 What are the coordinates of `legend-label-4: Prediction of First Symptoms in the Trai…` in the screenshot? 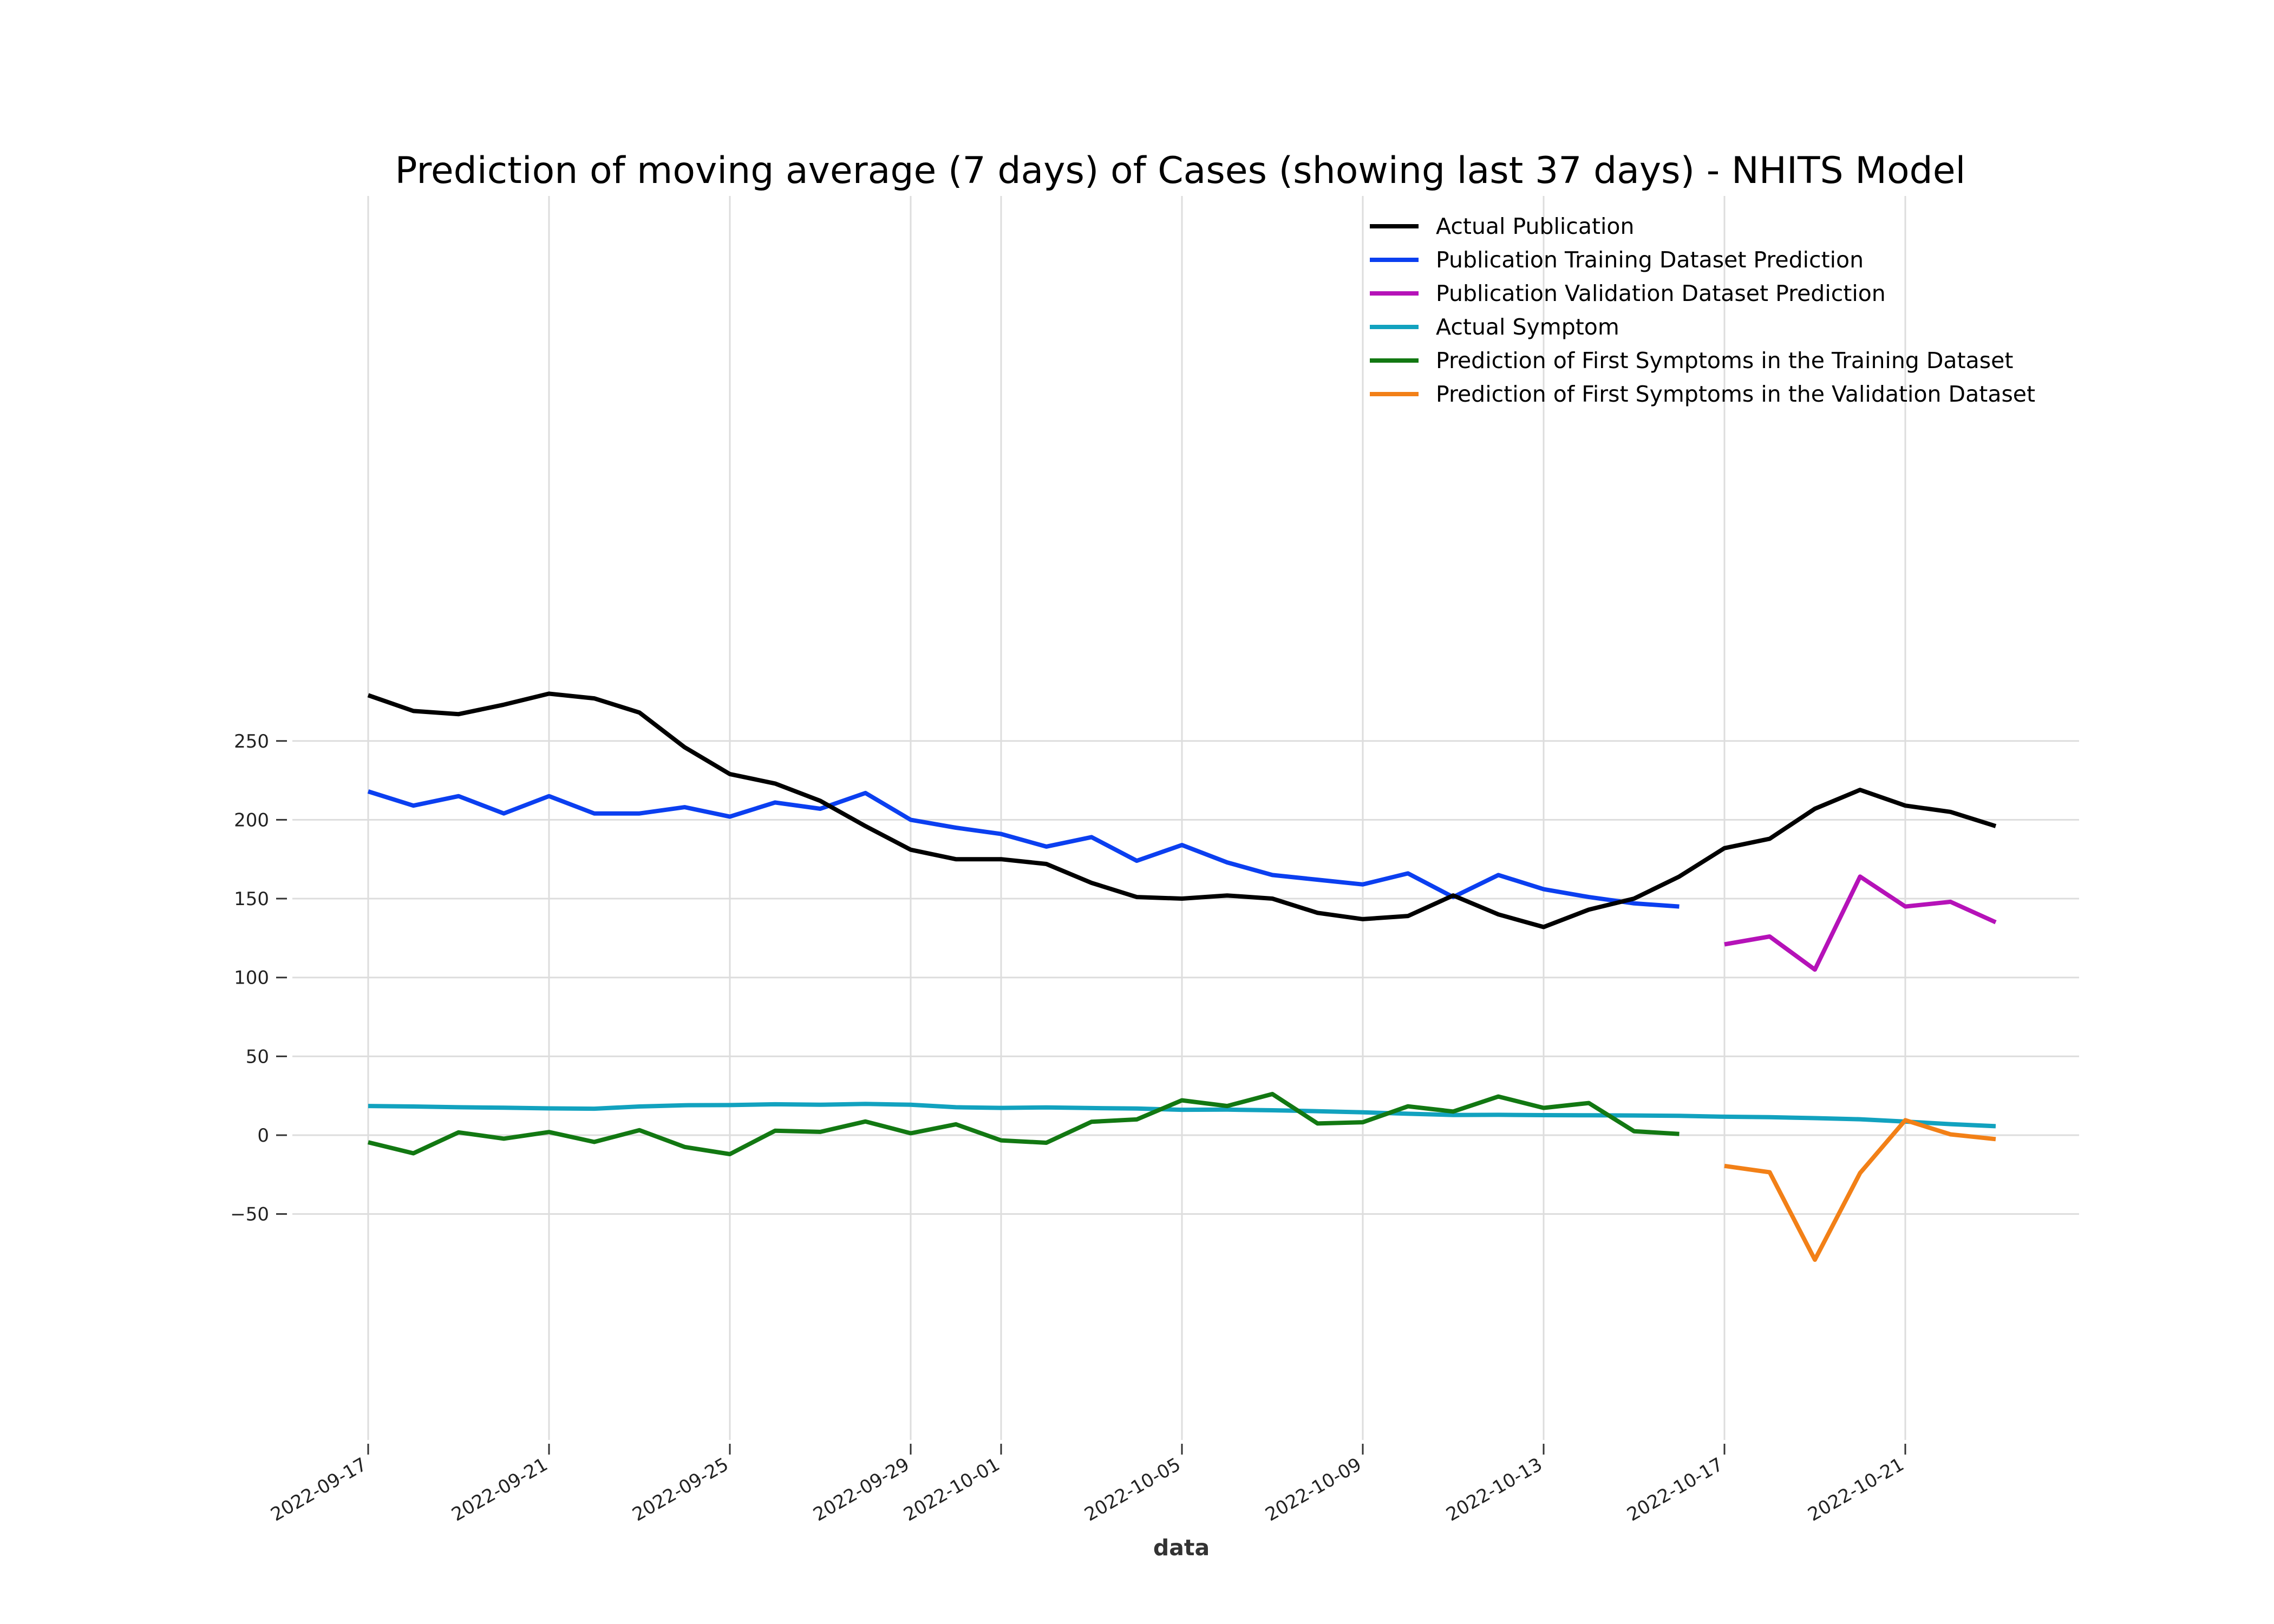 It's located at (1725, 361).